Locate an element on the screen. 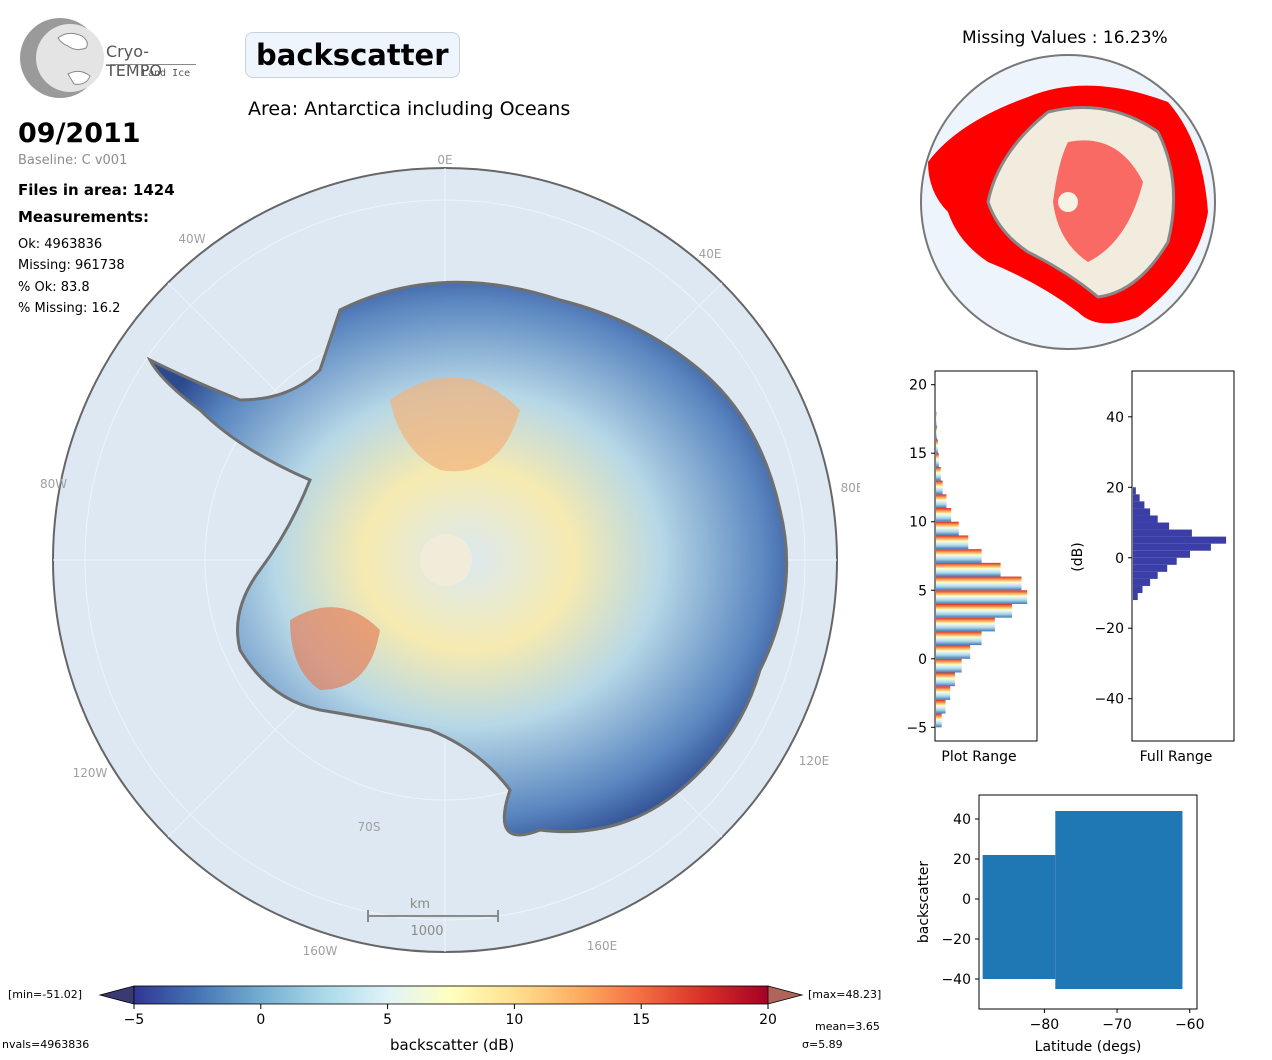 The height and width of the screenshot is (1060, 1272). page-title: backscatter is located at coordinates (352, 55).